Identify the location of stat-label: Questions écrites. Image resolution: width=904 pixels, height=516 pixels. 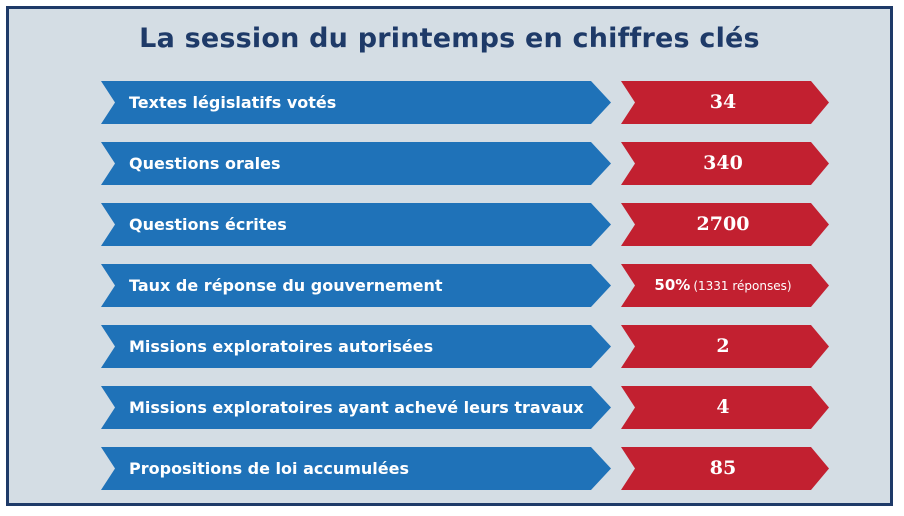
(208, 224).